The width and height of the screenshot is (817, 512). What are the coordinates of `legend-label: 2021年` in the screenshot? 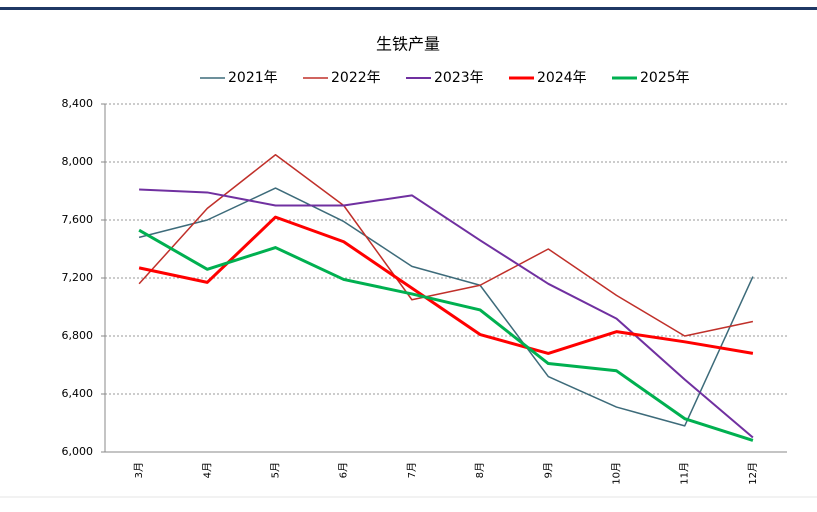 It's located at (253, 78).